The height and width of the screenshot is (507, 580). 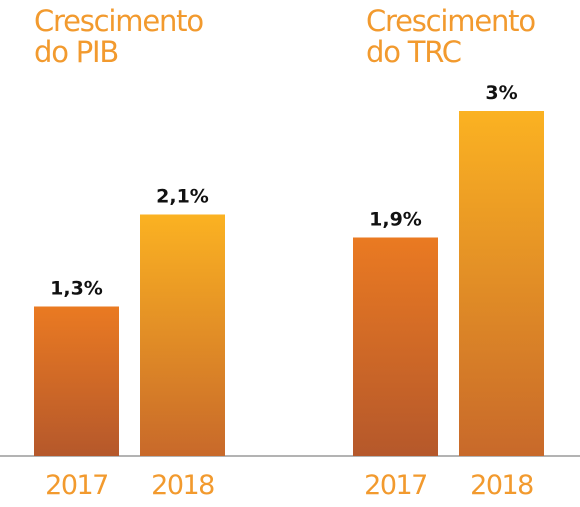 What do you see at coordinates (395, 220) in the screenshot?
I see `value-label-trc-2017: 1,9%` at bounding box center [395, 220].